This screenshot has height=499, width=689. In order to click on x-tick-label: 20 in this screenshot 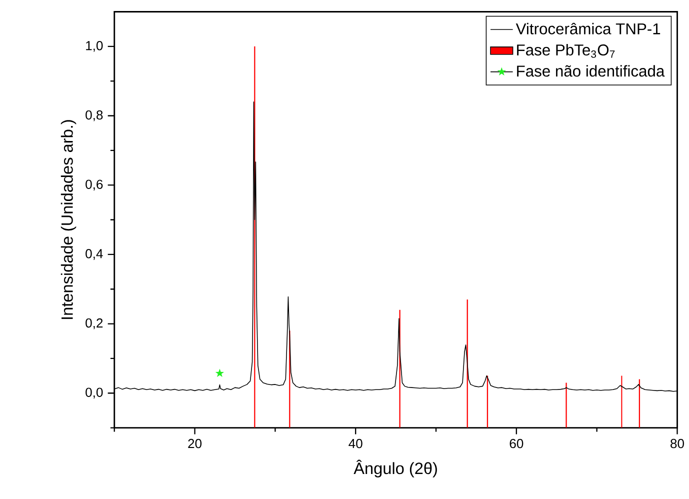, I will do `click(195, 443)`.